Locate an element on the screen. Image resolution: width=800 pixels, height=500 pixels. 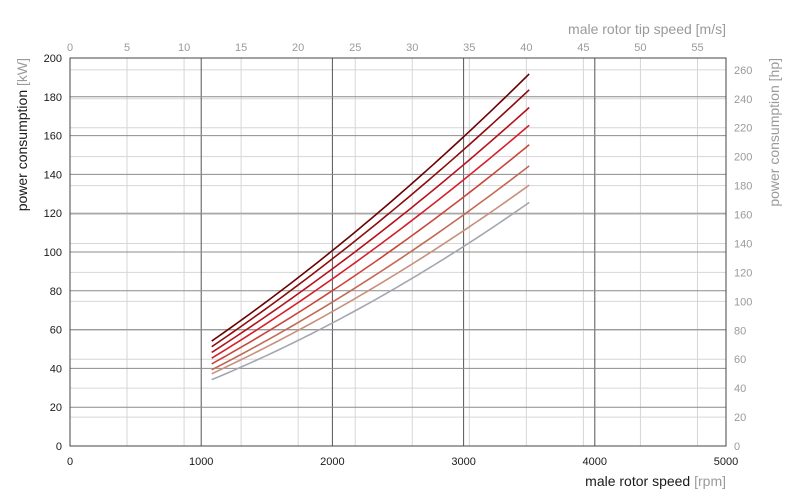
y-axis-label-text: power consumption is located at coordinates (22, 150).